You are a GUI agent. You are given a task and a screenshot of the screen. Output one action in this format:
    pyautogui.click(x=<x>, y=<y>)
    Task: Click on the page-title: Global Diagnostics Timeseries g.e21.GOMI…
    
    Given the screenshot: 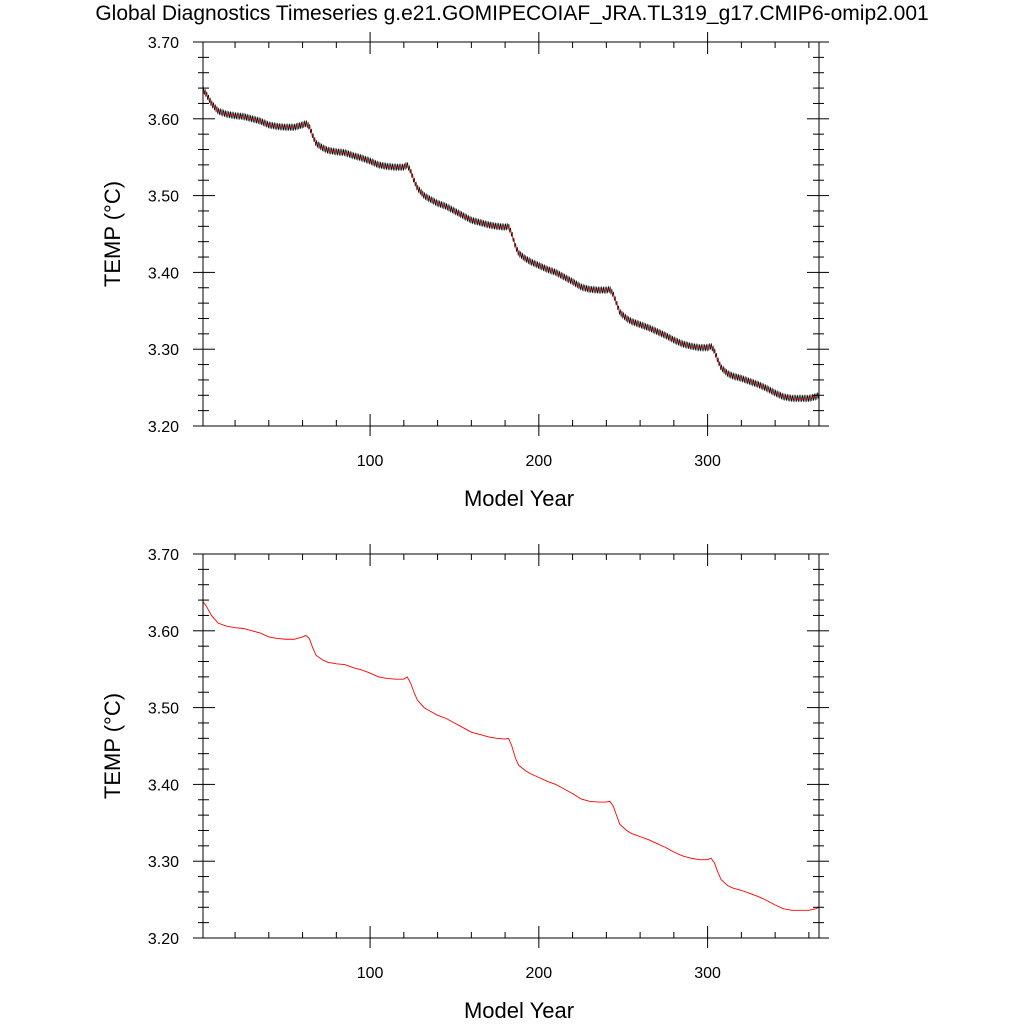 What is the action you would take?
    pyautogui.click(x=512, y=13)
    